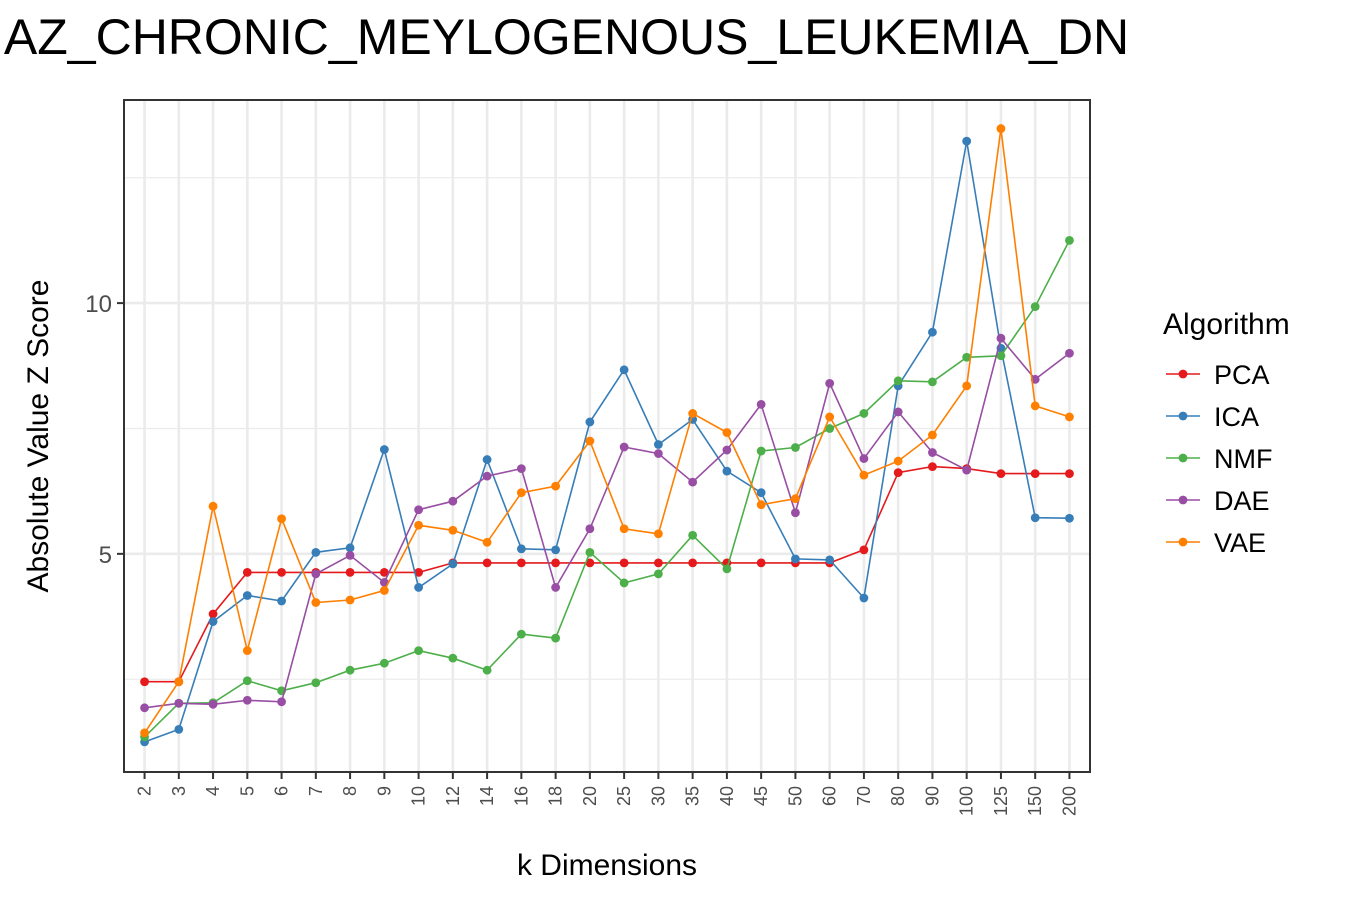 The height and width of the screenshot is (900, 1350). What do you see at coordinates (1242, 501) in the screenshot?
I see `legend-label-dae: DAE` at bounding box center [1242, 501].